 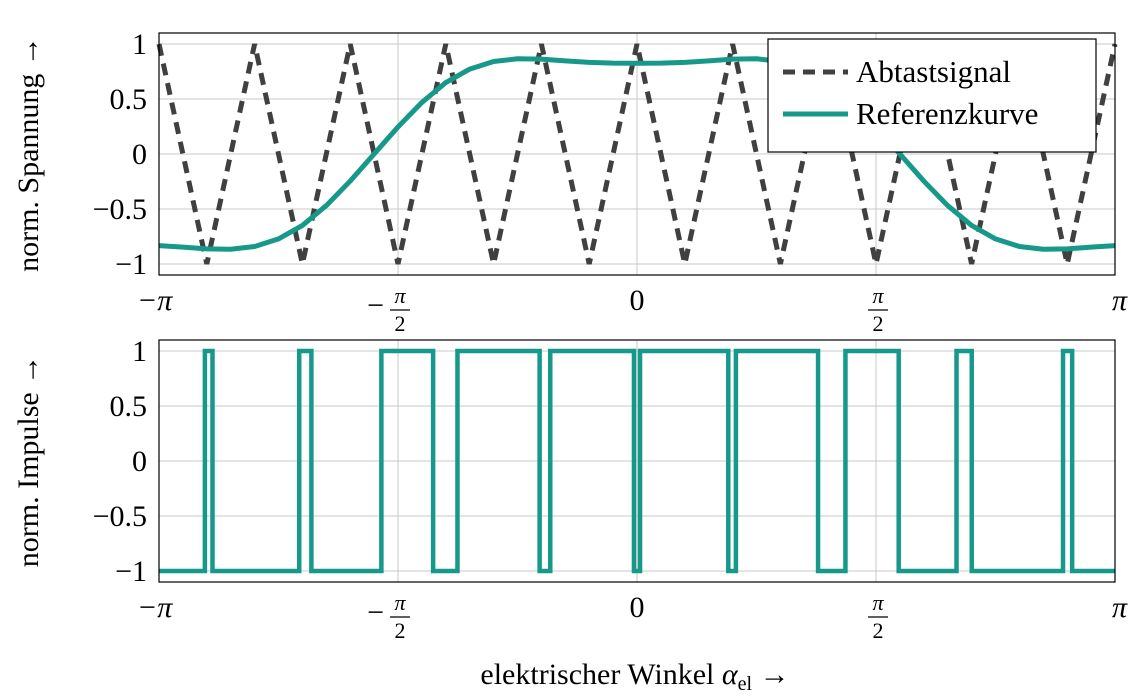 What do you see at coordinates (139, 44) in the screenshot?
I see `voltage-y-tick-label-0: 1` at bounding box center [139, 44].